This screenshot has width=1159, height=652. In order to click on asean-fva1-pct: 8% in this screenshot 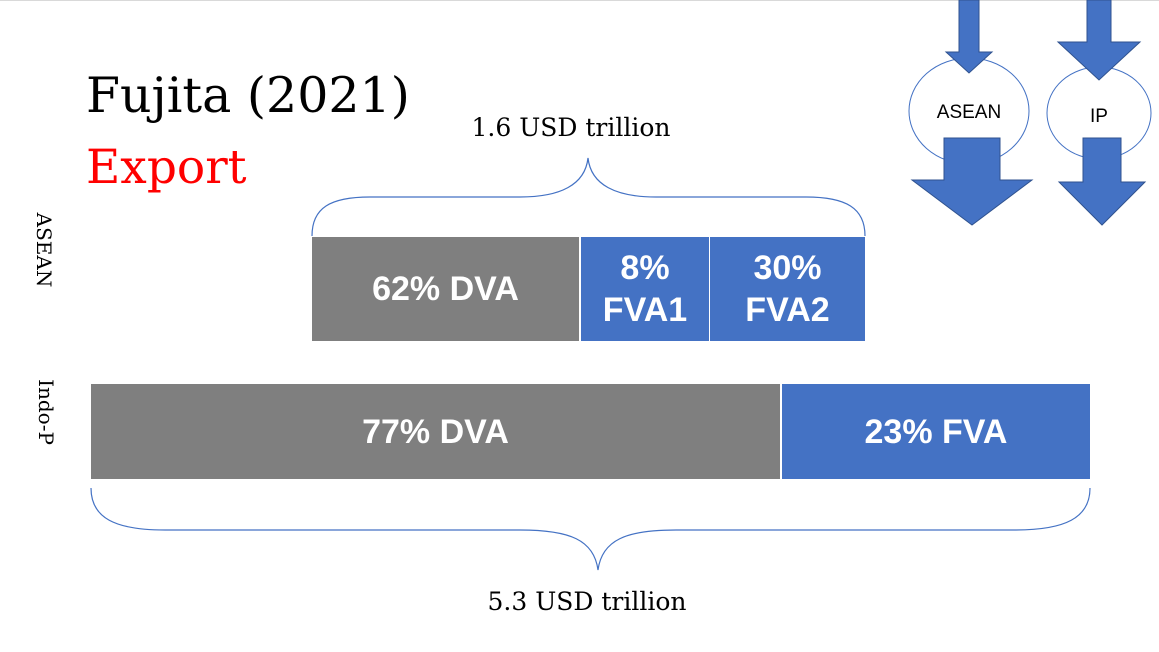, I will do `click(645, 268)`.